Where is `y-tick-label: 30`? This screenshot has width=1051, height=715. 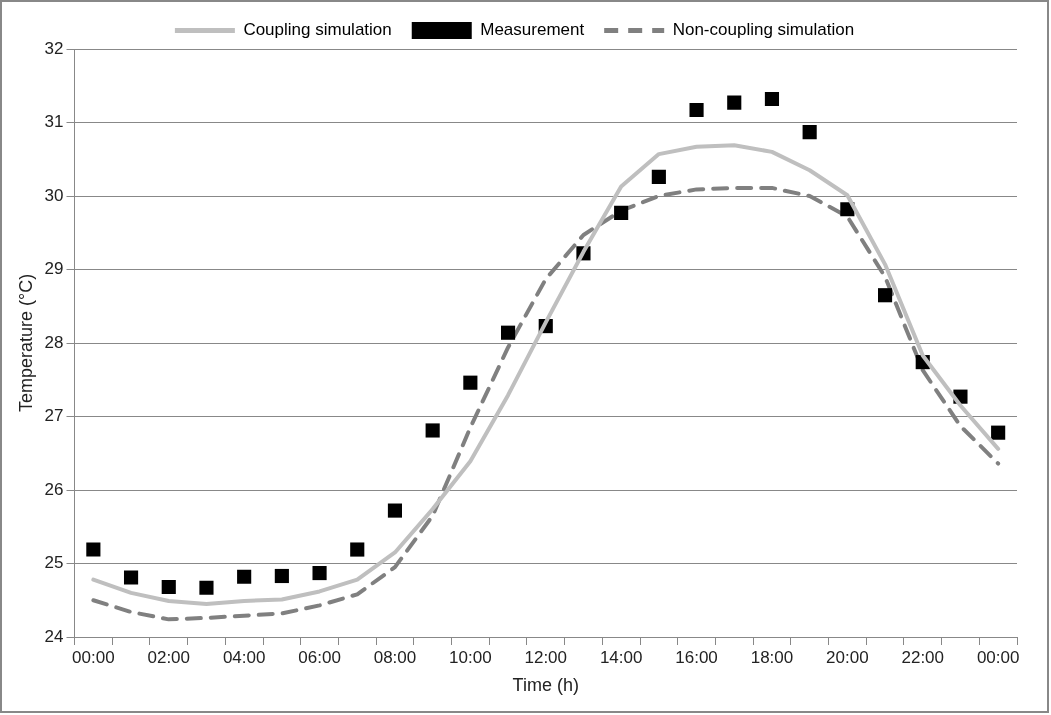
y-tick-label: 30 is located at coordinates (54, 195).